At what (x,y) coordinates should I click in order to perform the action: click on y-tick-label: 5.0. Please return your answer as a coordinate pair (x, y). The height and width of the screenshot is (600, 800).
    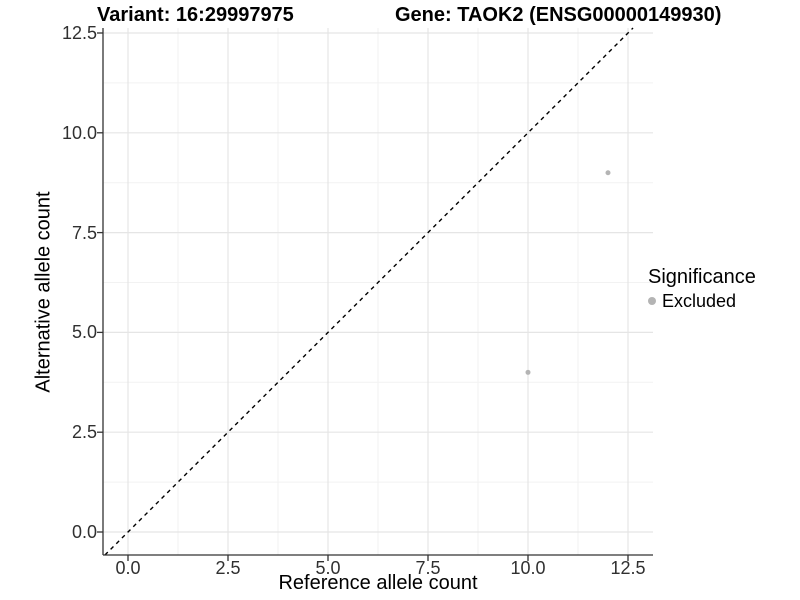
    Looking at the image, I should click on (84, 332).